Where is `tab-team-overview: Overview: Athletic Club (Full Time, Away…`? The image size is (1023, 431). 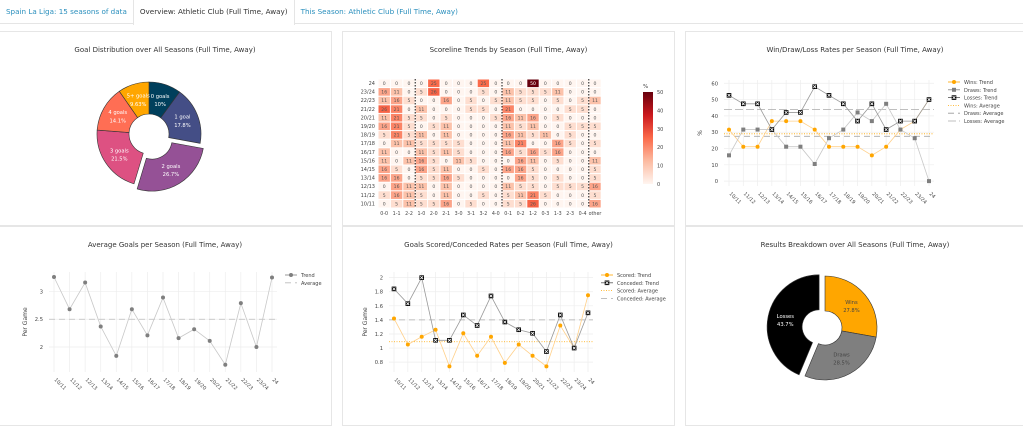 tab-team-overview: Overview: Athletic Club (Full Time, Away… is located at coordinates (213, 12).